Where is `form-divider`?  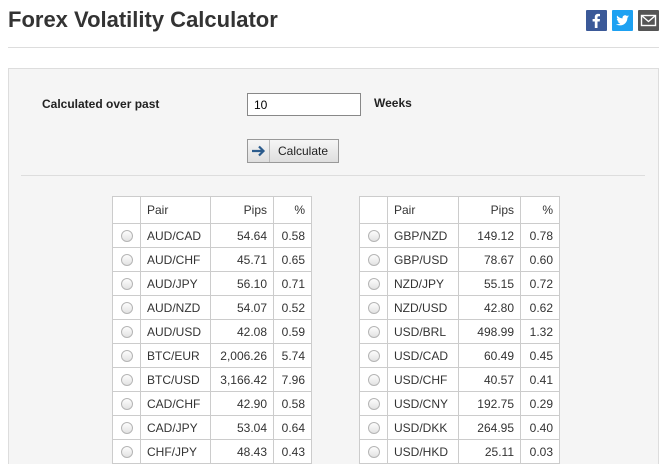
form-divider is located at coordinates (333, 175).